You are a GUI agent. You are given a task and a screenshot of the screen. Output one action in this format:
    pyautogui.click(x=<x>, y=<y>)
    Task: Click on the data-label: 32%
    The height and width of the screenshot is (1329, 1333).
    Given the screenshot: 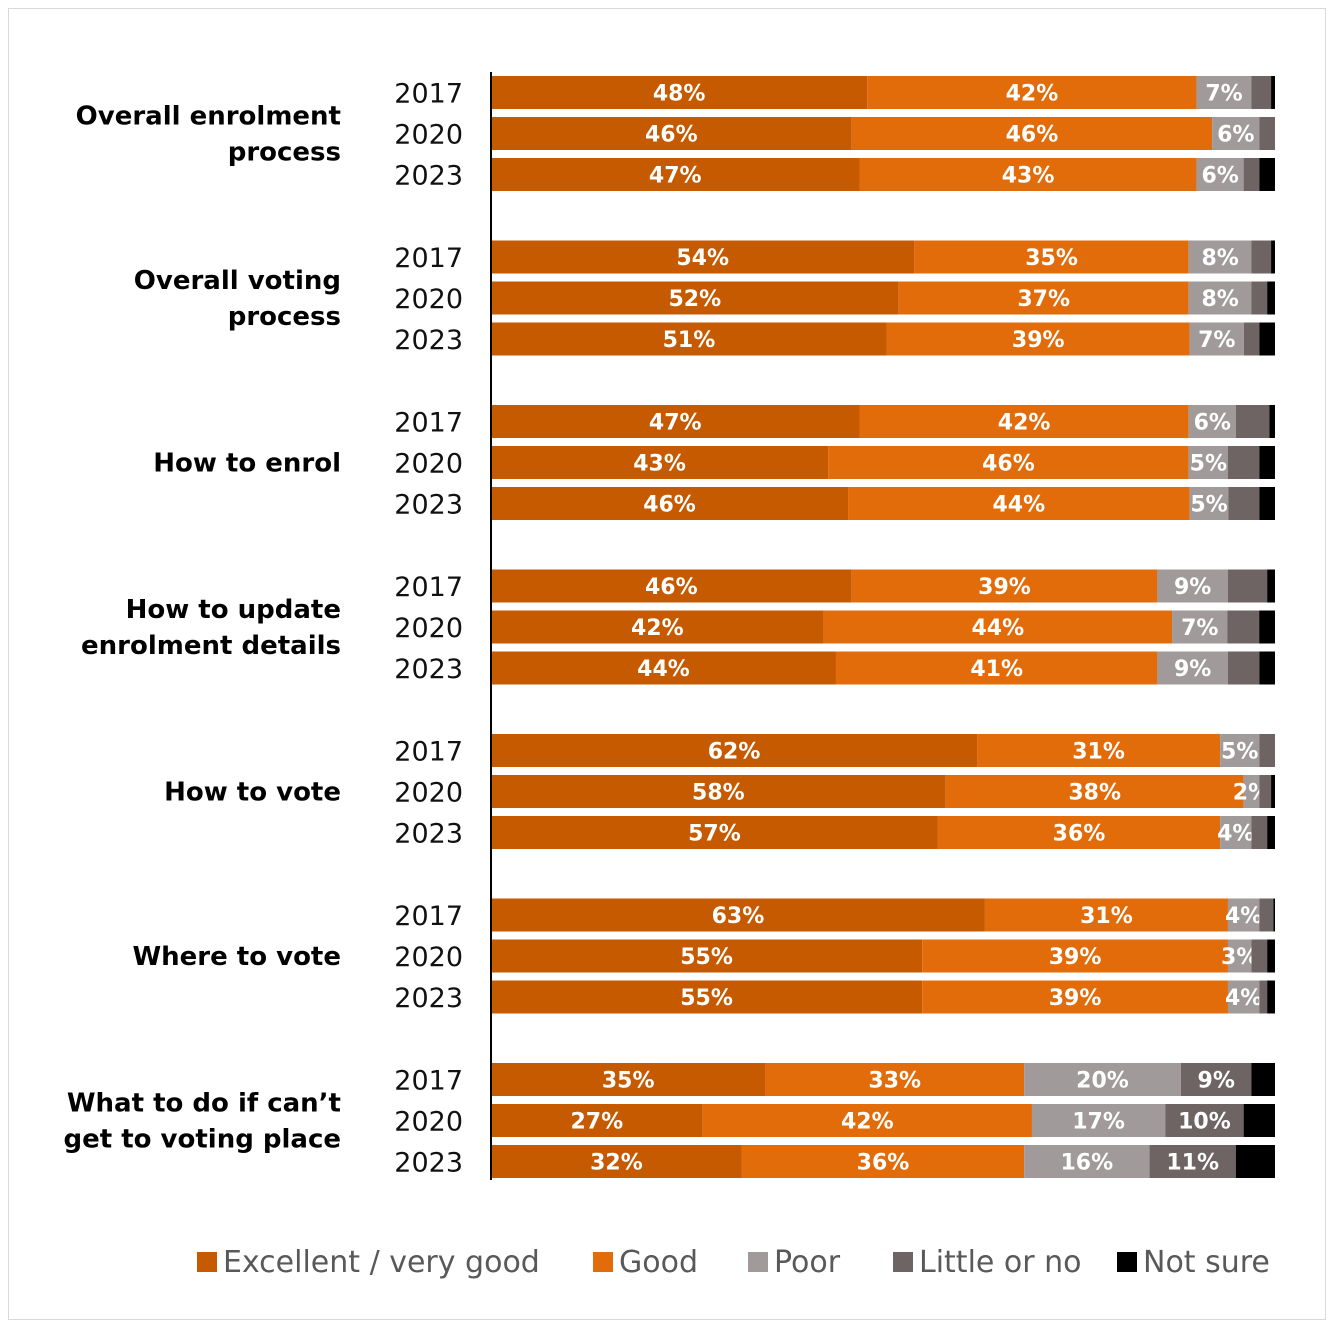 What is the action you would take?
    pyautogui.click(x=616, y=1163)
    